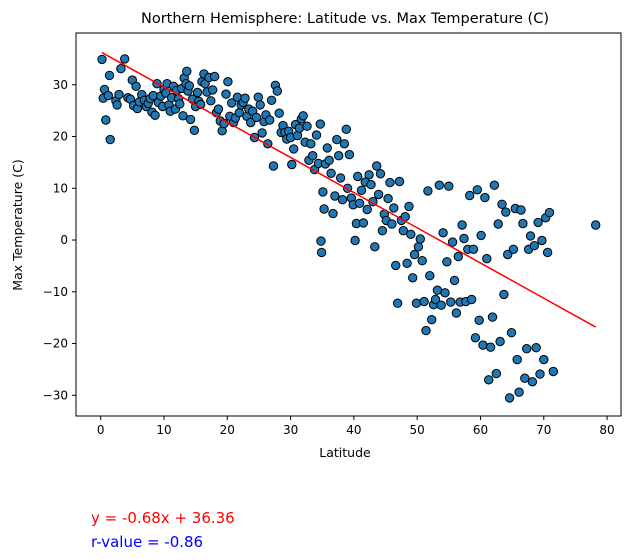 The image size is (630, 560). I want to click on y-axis-label: Max Temperature (C), so click(17, 224).